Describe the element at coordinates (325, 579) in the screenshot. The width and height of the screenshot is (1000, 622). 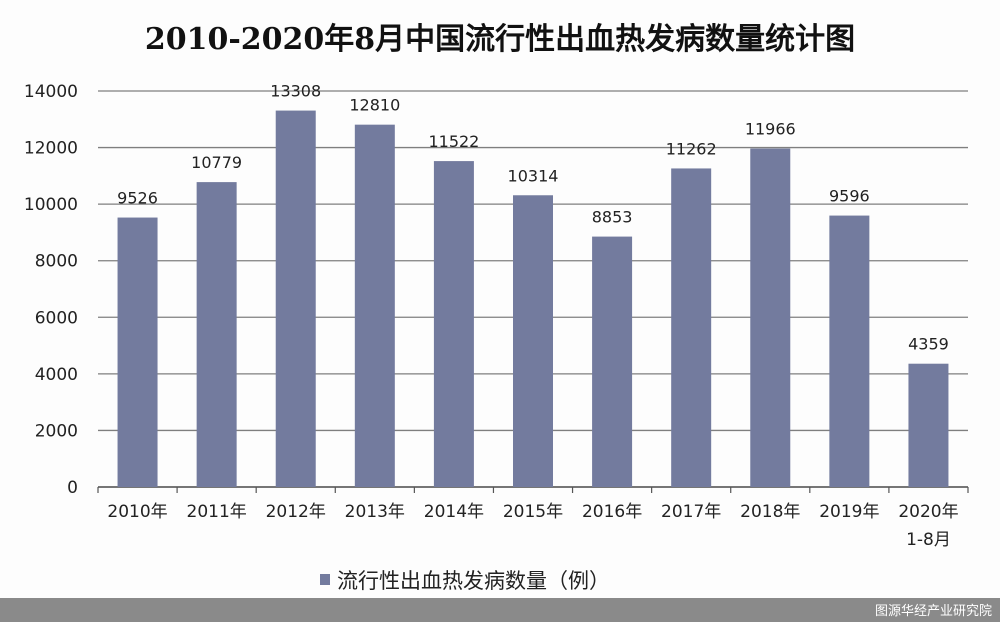
I see `legend-swatch` at that location.